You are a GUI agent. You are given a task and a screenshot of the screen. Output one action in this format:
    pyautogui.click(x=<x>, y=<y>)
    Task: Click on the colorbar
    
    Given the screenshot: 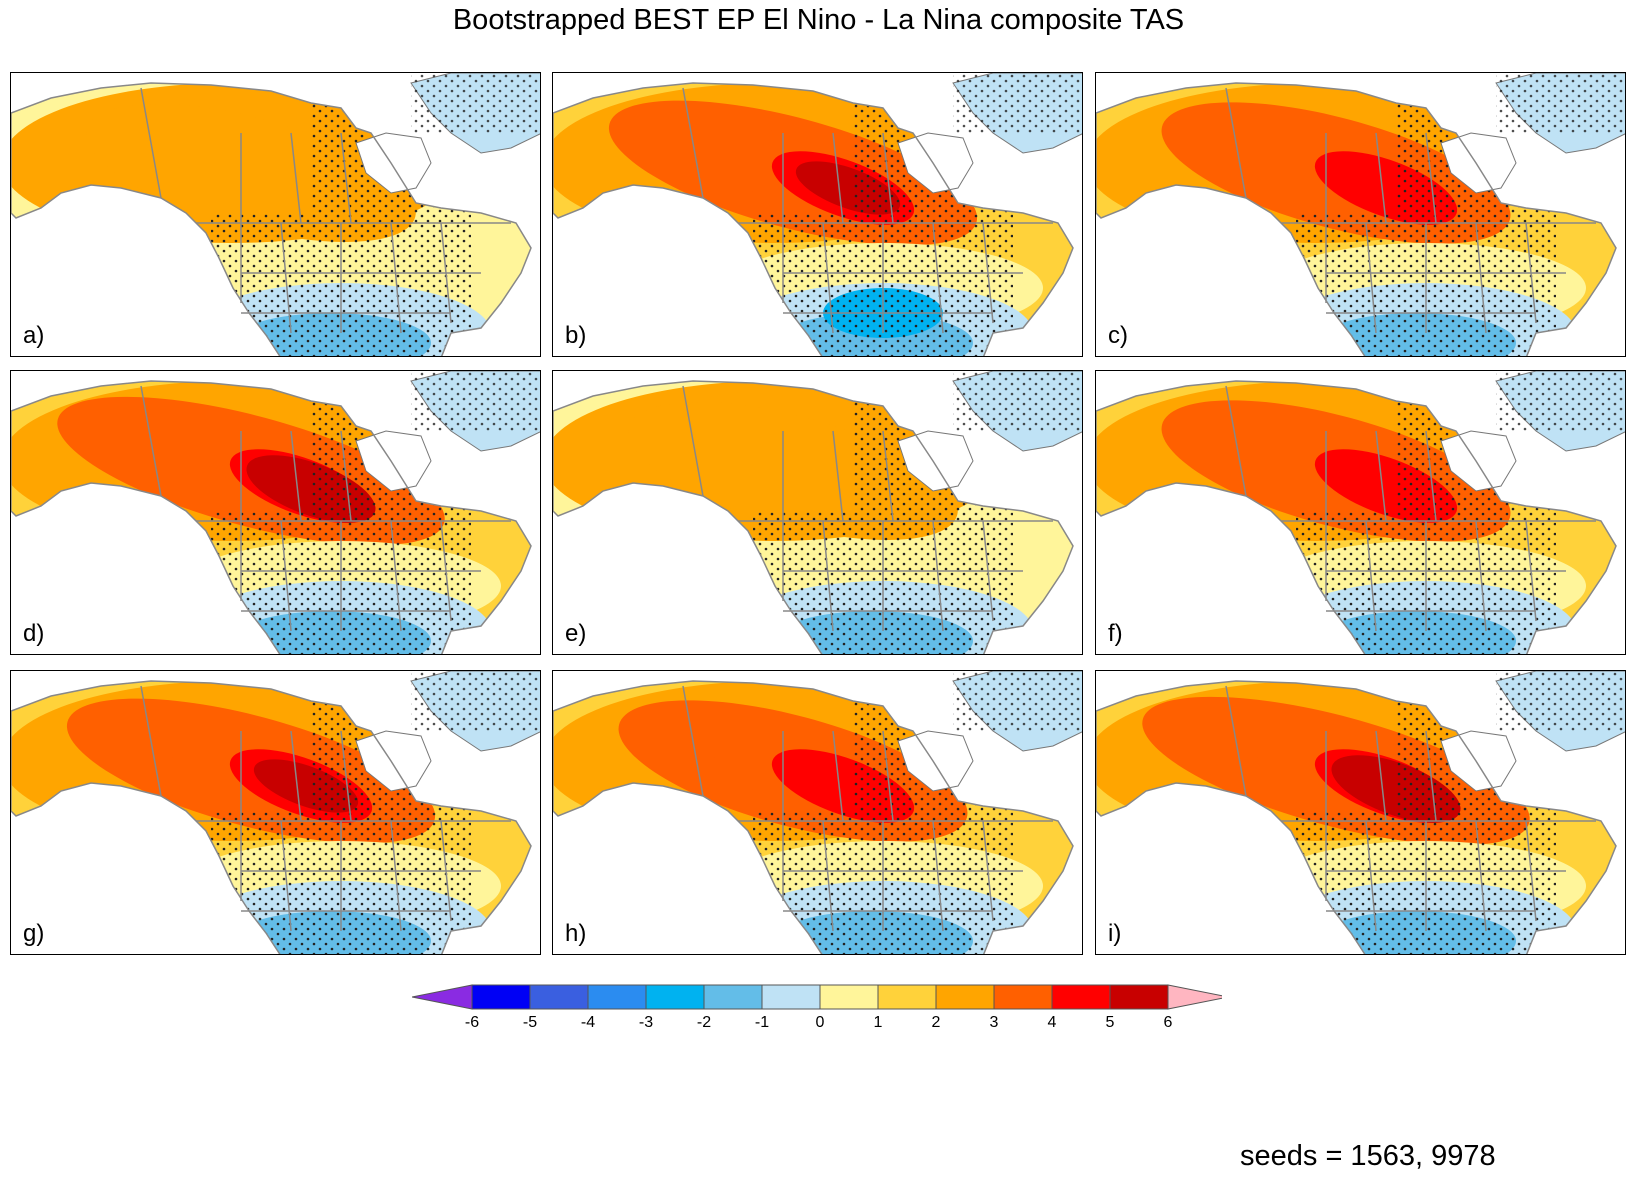 What is the action you would take?
    pyautogui.click(x=817, y=997)
    